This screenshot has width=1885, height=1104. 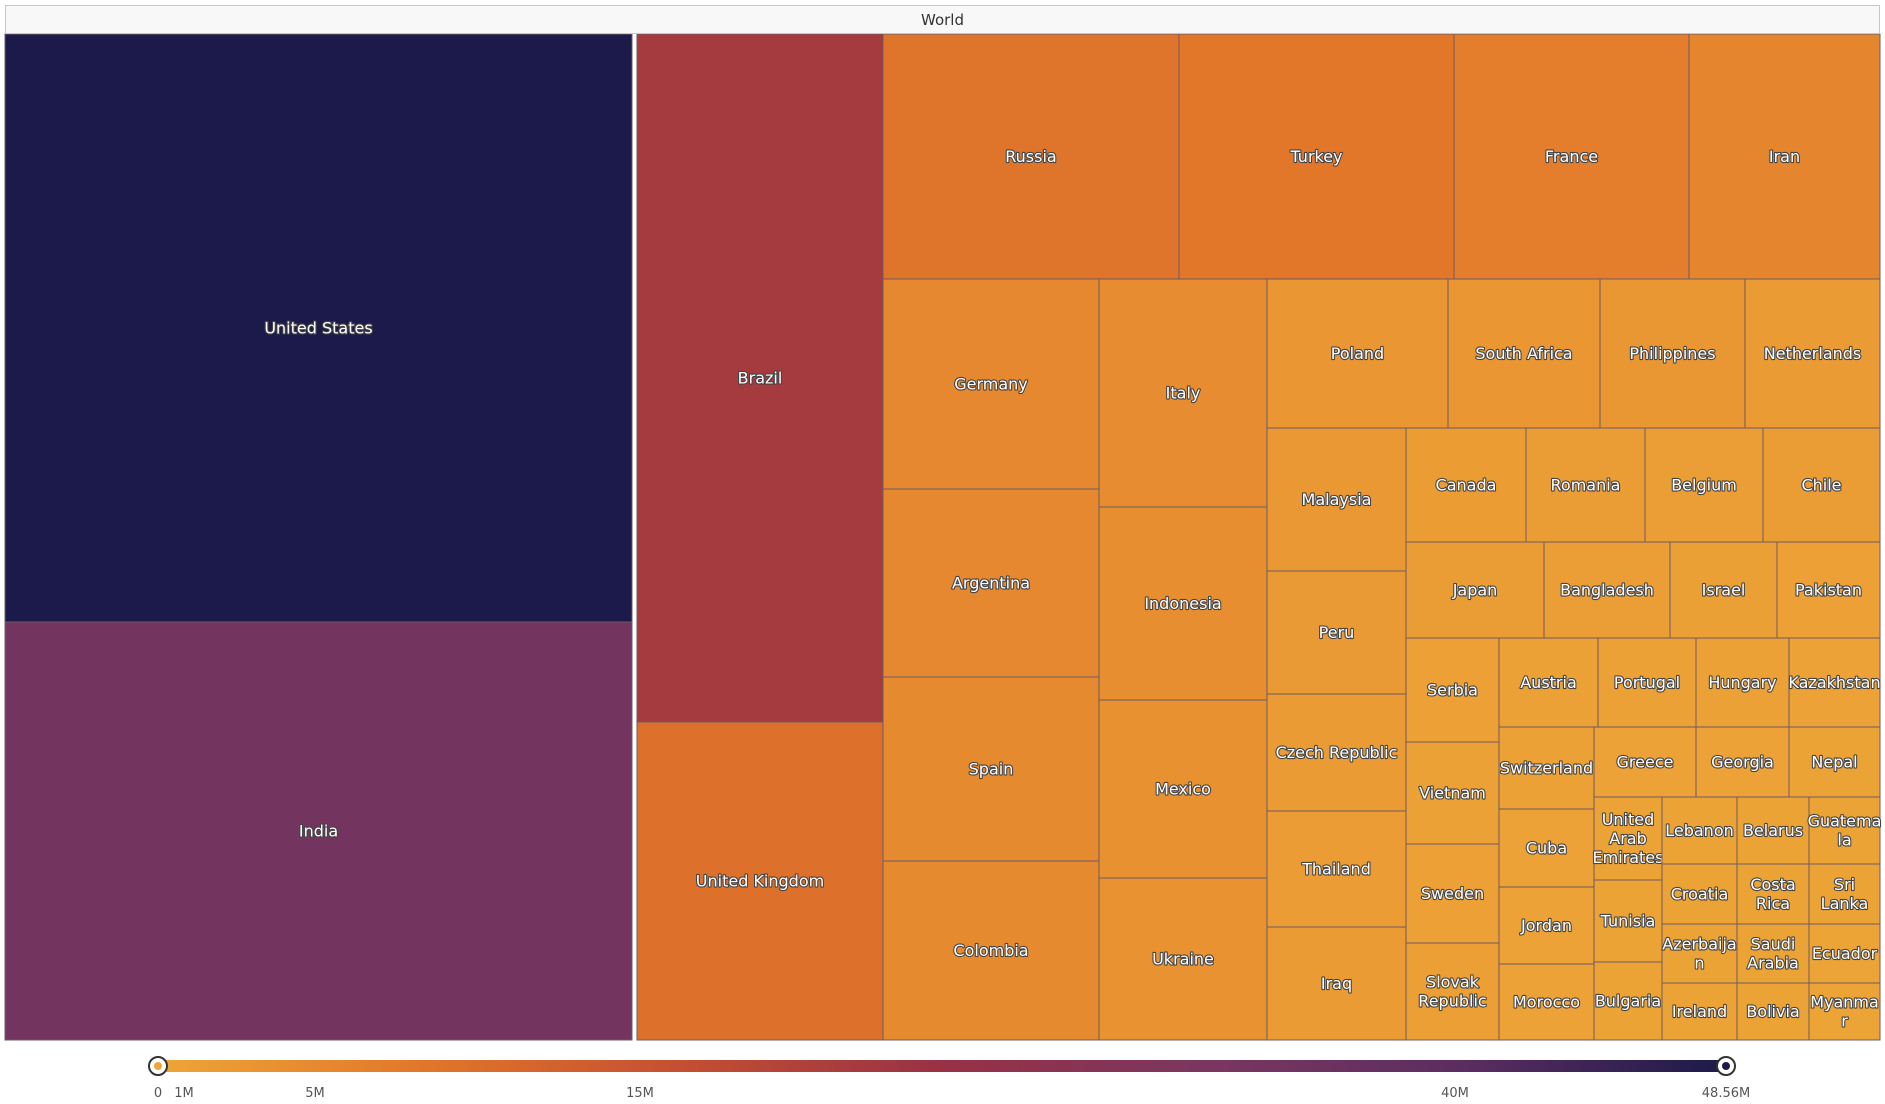 I want to click on treemap-tile-argentina: Argentina, so click(x=991, y=583).